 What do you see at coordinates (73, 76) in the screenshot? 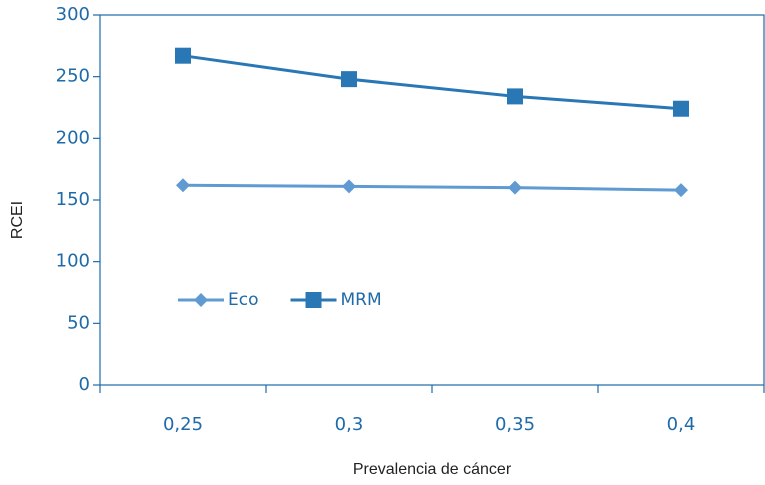
I see `y-tick-label: 250` at bounding box center [73, 76].